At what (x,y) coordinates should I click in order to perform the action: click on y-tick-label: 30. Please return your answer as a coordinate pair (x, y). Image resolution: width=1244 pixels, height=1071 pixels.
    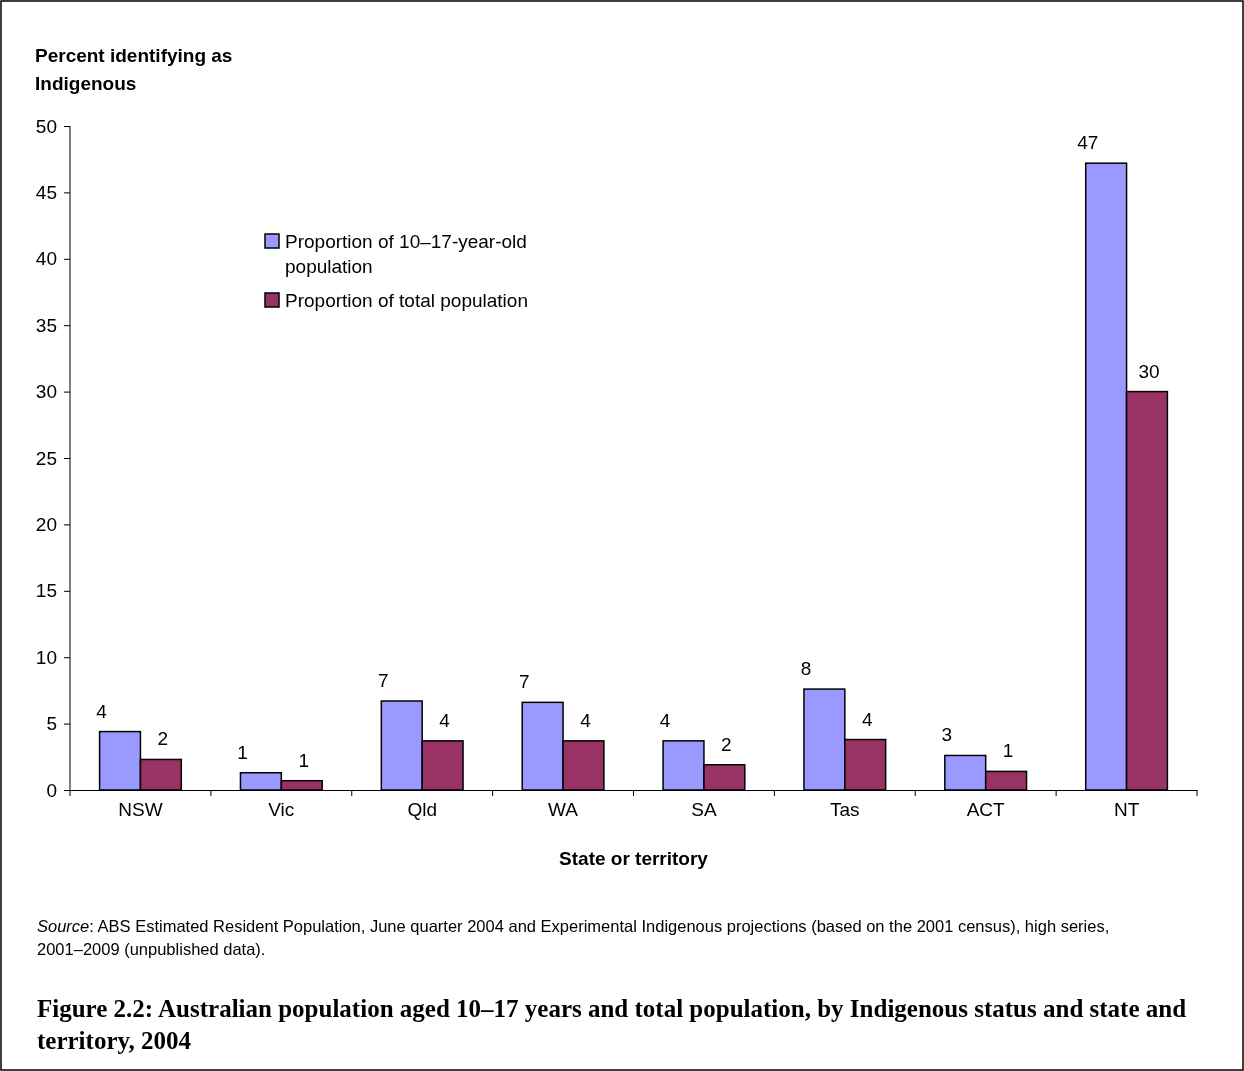
    Looking at the image, I should click on (46, 392).